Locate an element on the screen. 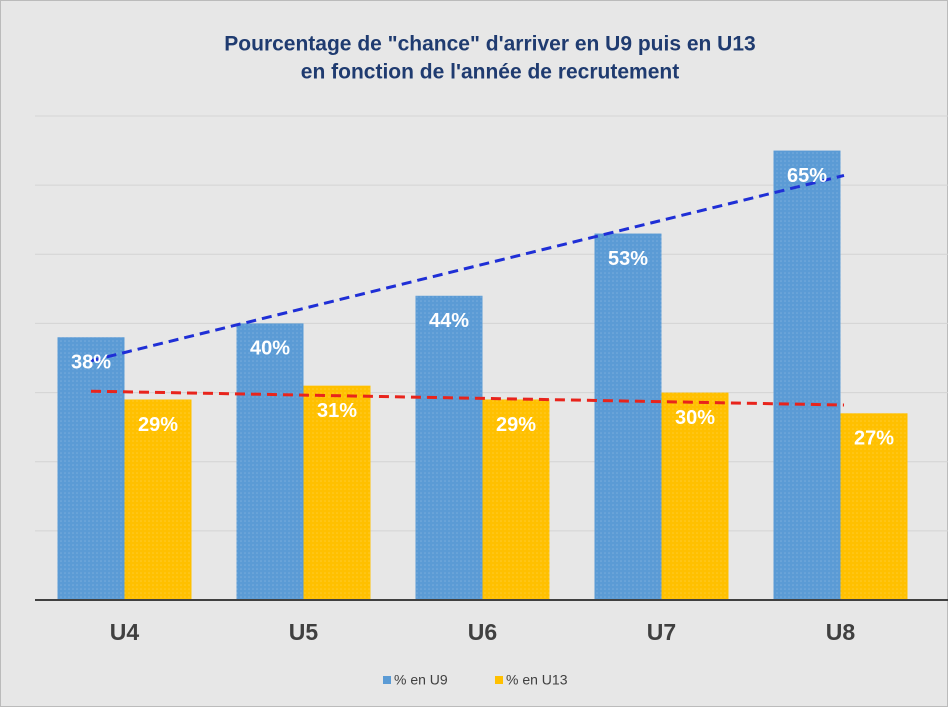 The image size is (948, 712). x-tick-label: U7 is located at coordinates (661, 632).